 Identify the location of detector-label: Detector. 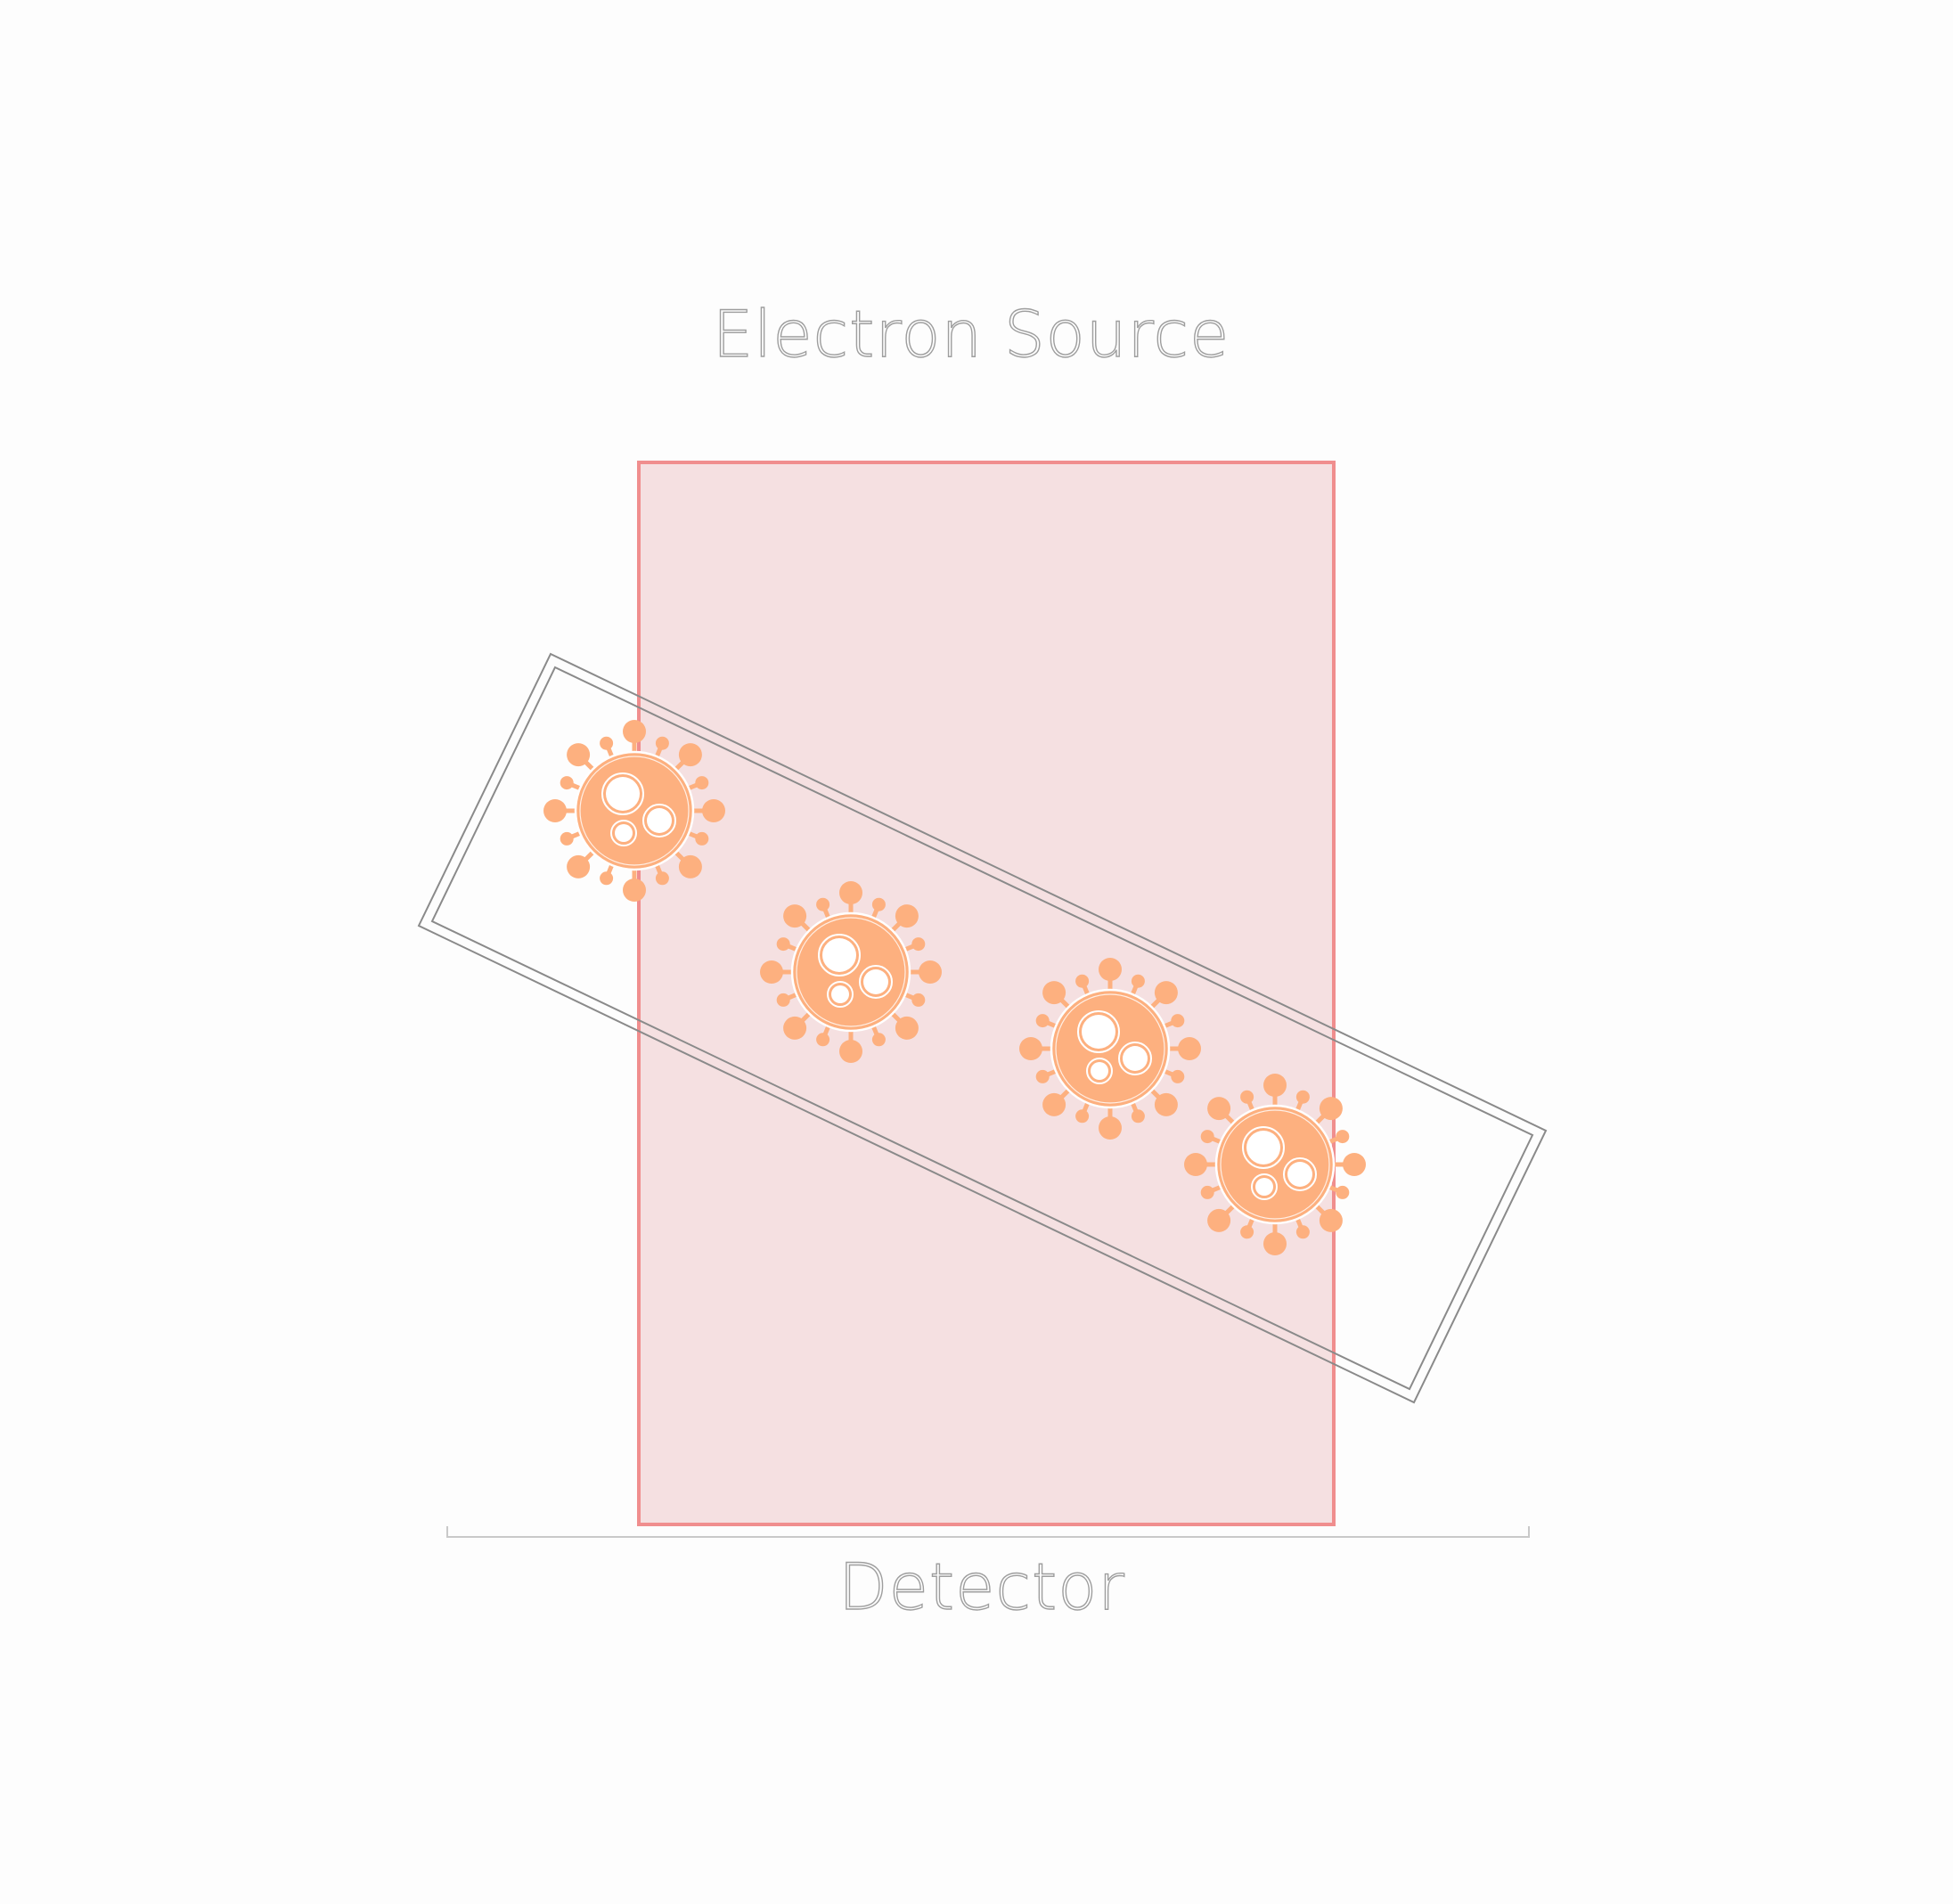
(981, 1586).